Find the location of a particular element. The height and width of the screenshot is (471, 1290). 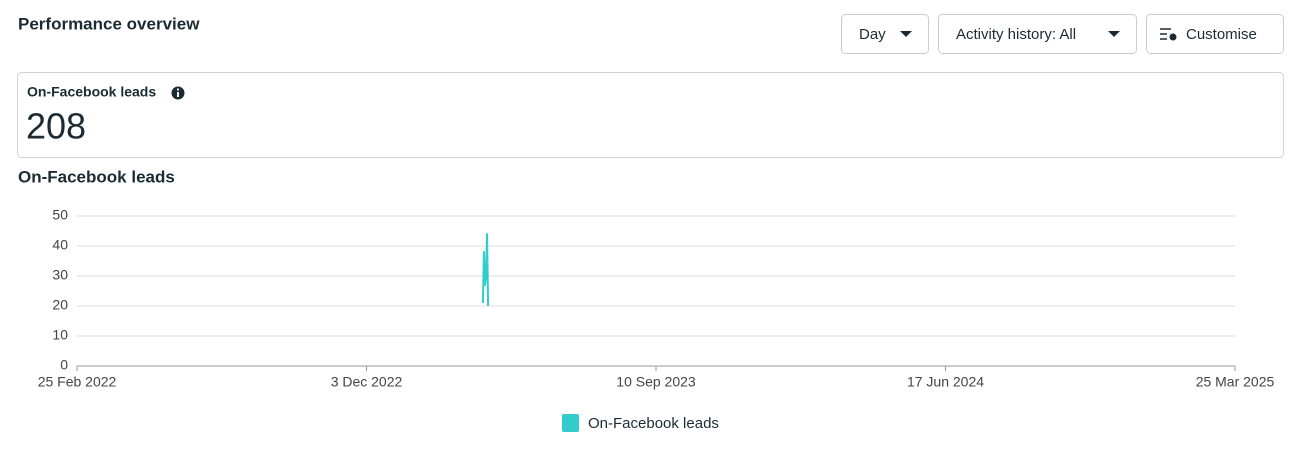

y-tick-label: 30 is located at coordinates (60, 275).